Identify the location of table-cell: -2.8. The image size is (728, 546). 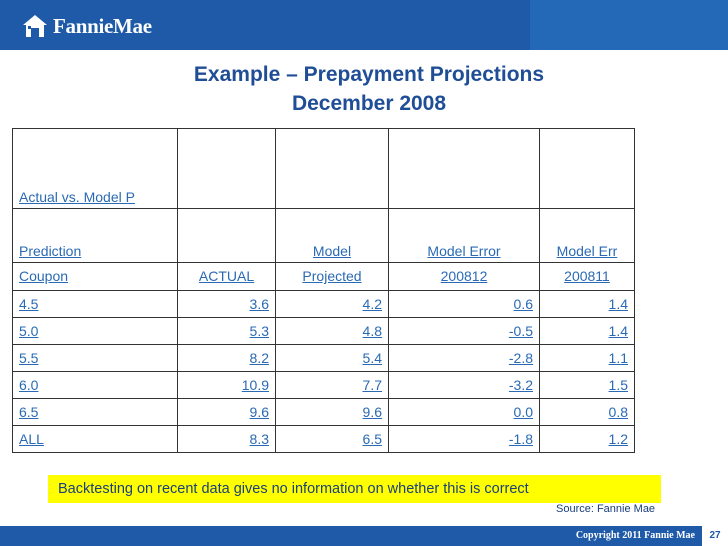
(464, 357).